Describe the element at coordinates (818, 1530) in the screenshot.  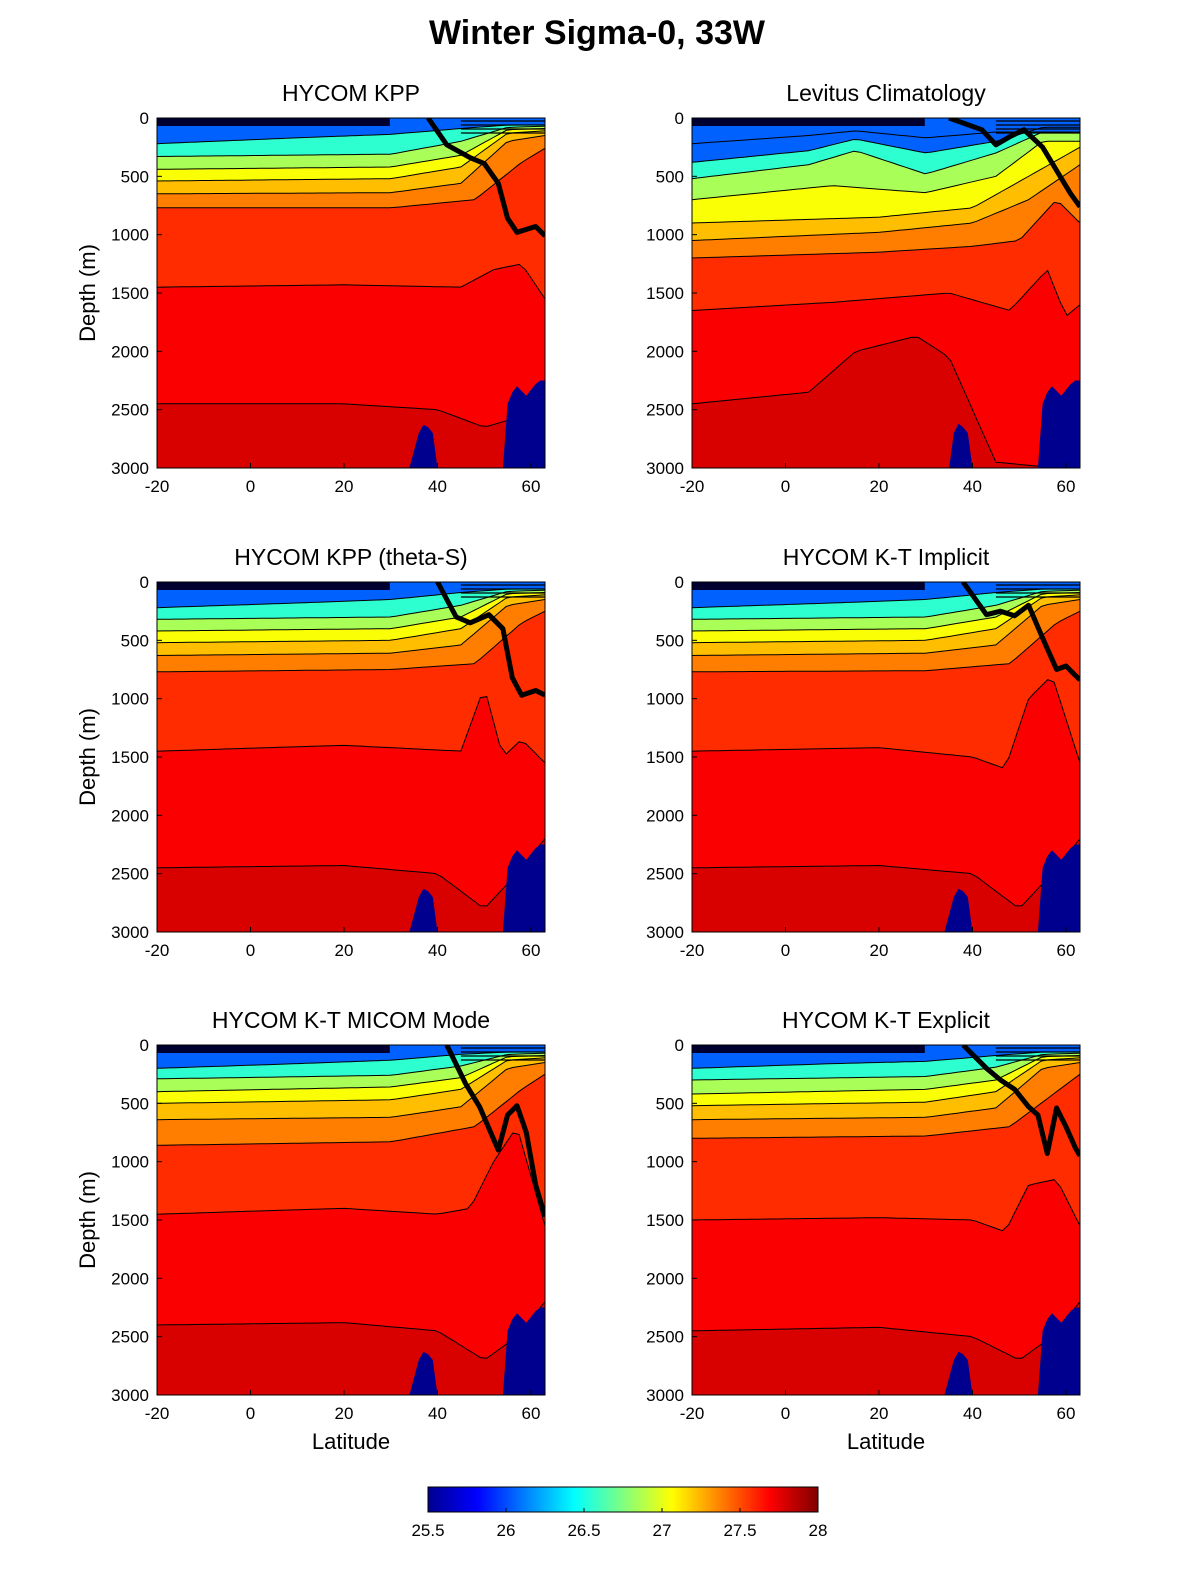
I see `colorbar-tick-label: 28` at that location.